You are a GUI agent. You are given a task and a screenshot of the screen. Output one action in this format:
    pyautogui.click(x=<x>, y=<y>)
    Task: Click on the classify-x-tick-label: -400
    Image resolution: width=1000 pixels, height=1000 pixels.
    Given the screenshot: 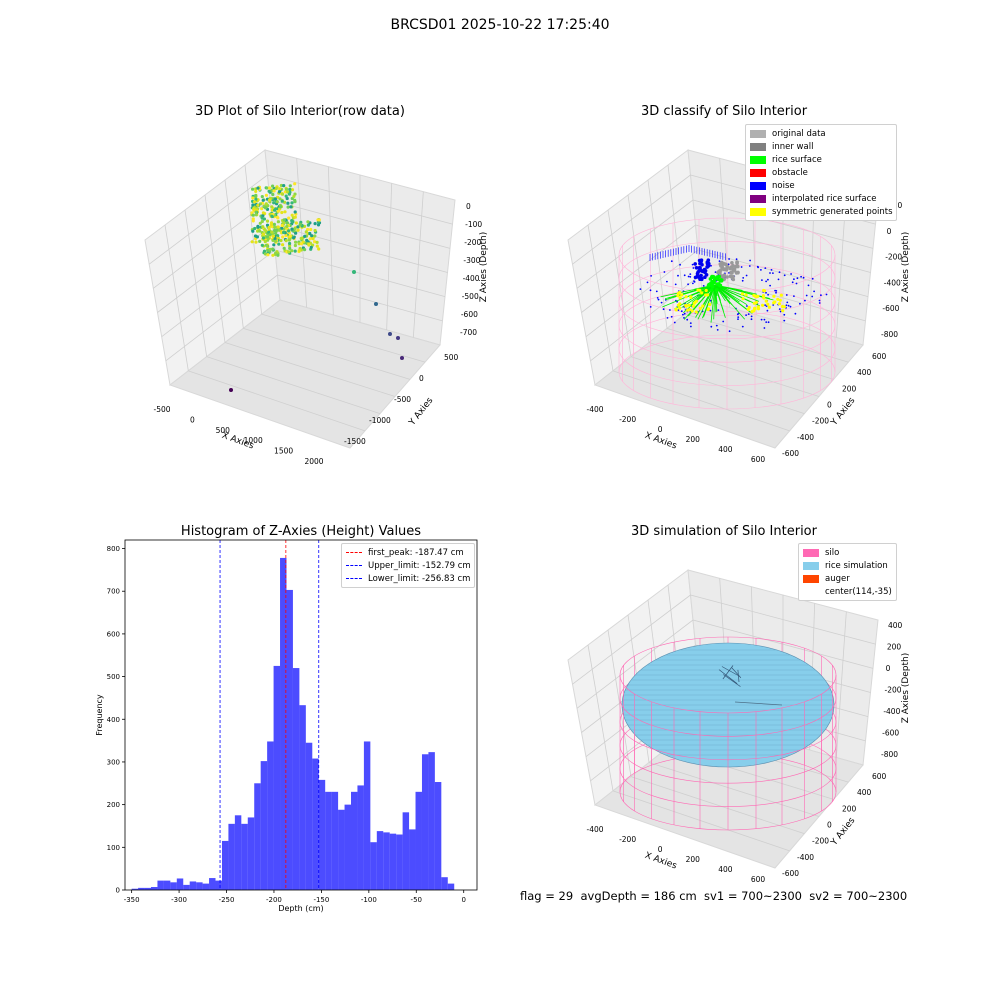 What is the action you would take?
    pyautogui.click(x=594, y=409)
    